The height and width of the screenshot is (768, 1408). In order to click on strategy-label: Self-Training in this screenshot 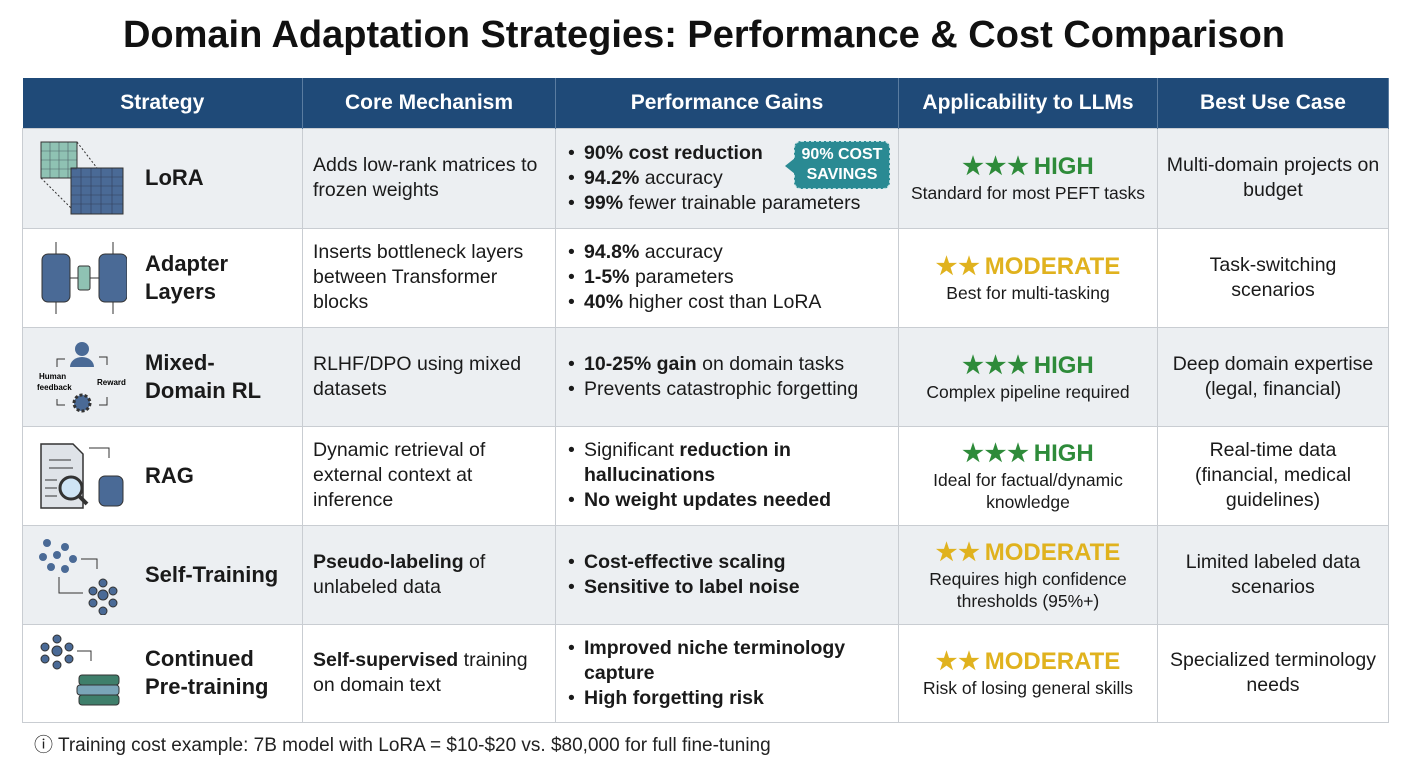, I will do `click(162, 575)`.